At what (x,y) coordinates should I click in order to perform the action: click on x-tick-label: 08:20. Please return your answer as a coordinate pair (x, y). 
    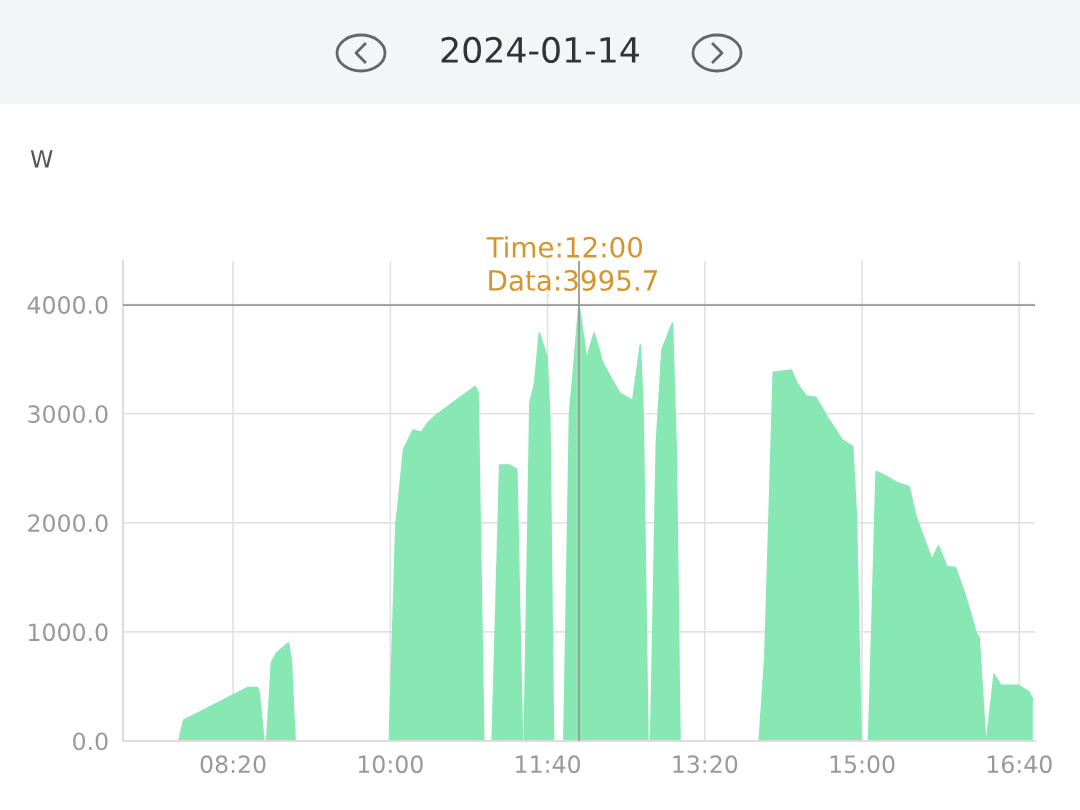
    Looking at the image, I should click on (233, 764).